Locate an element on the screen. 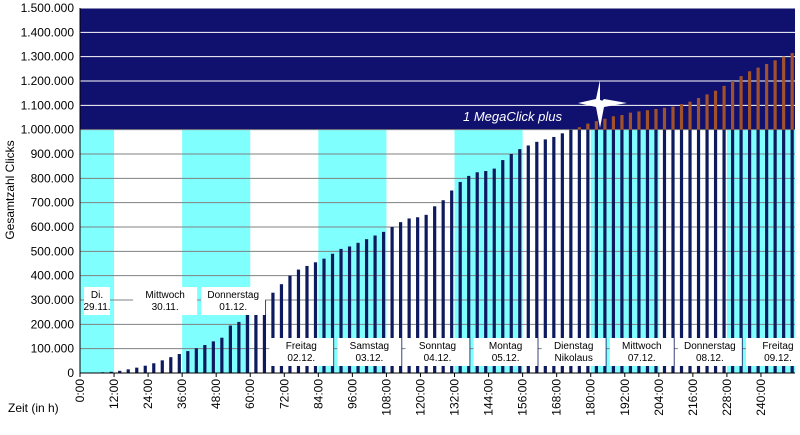  y-tick-label: 0 is located at coordinates (70, 373).